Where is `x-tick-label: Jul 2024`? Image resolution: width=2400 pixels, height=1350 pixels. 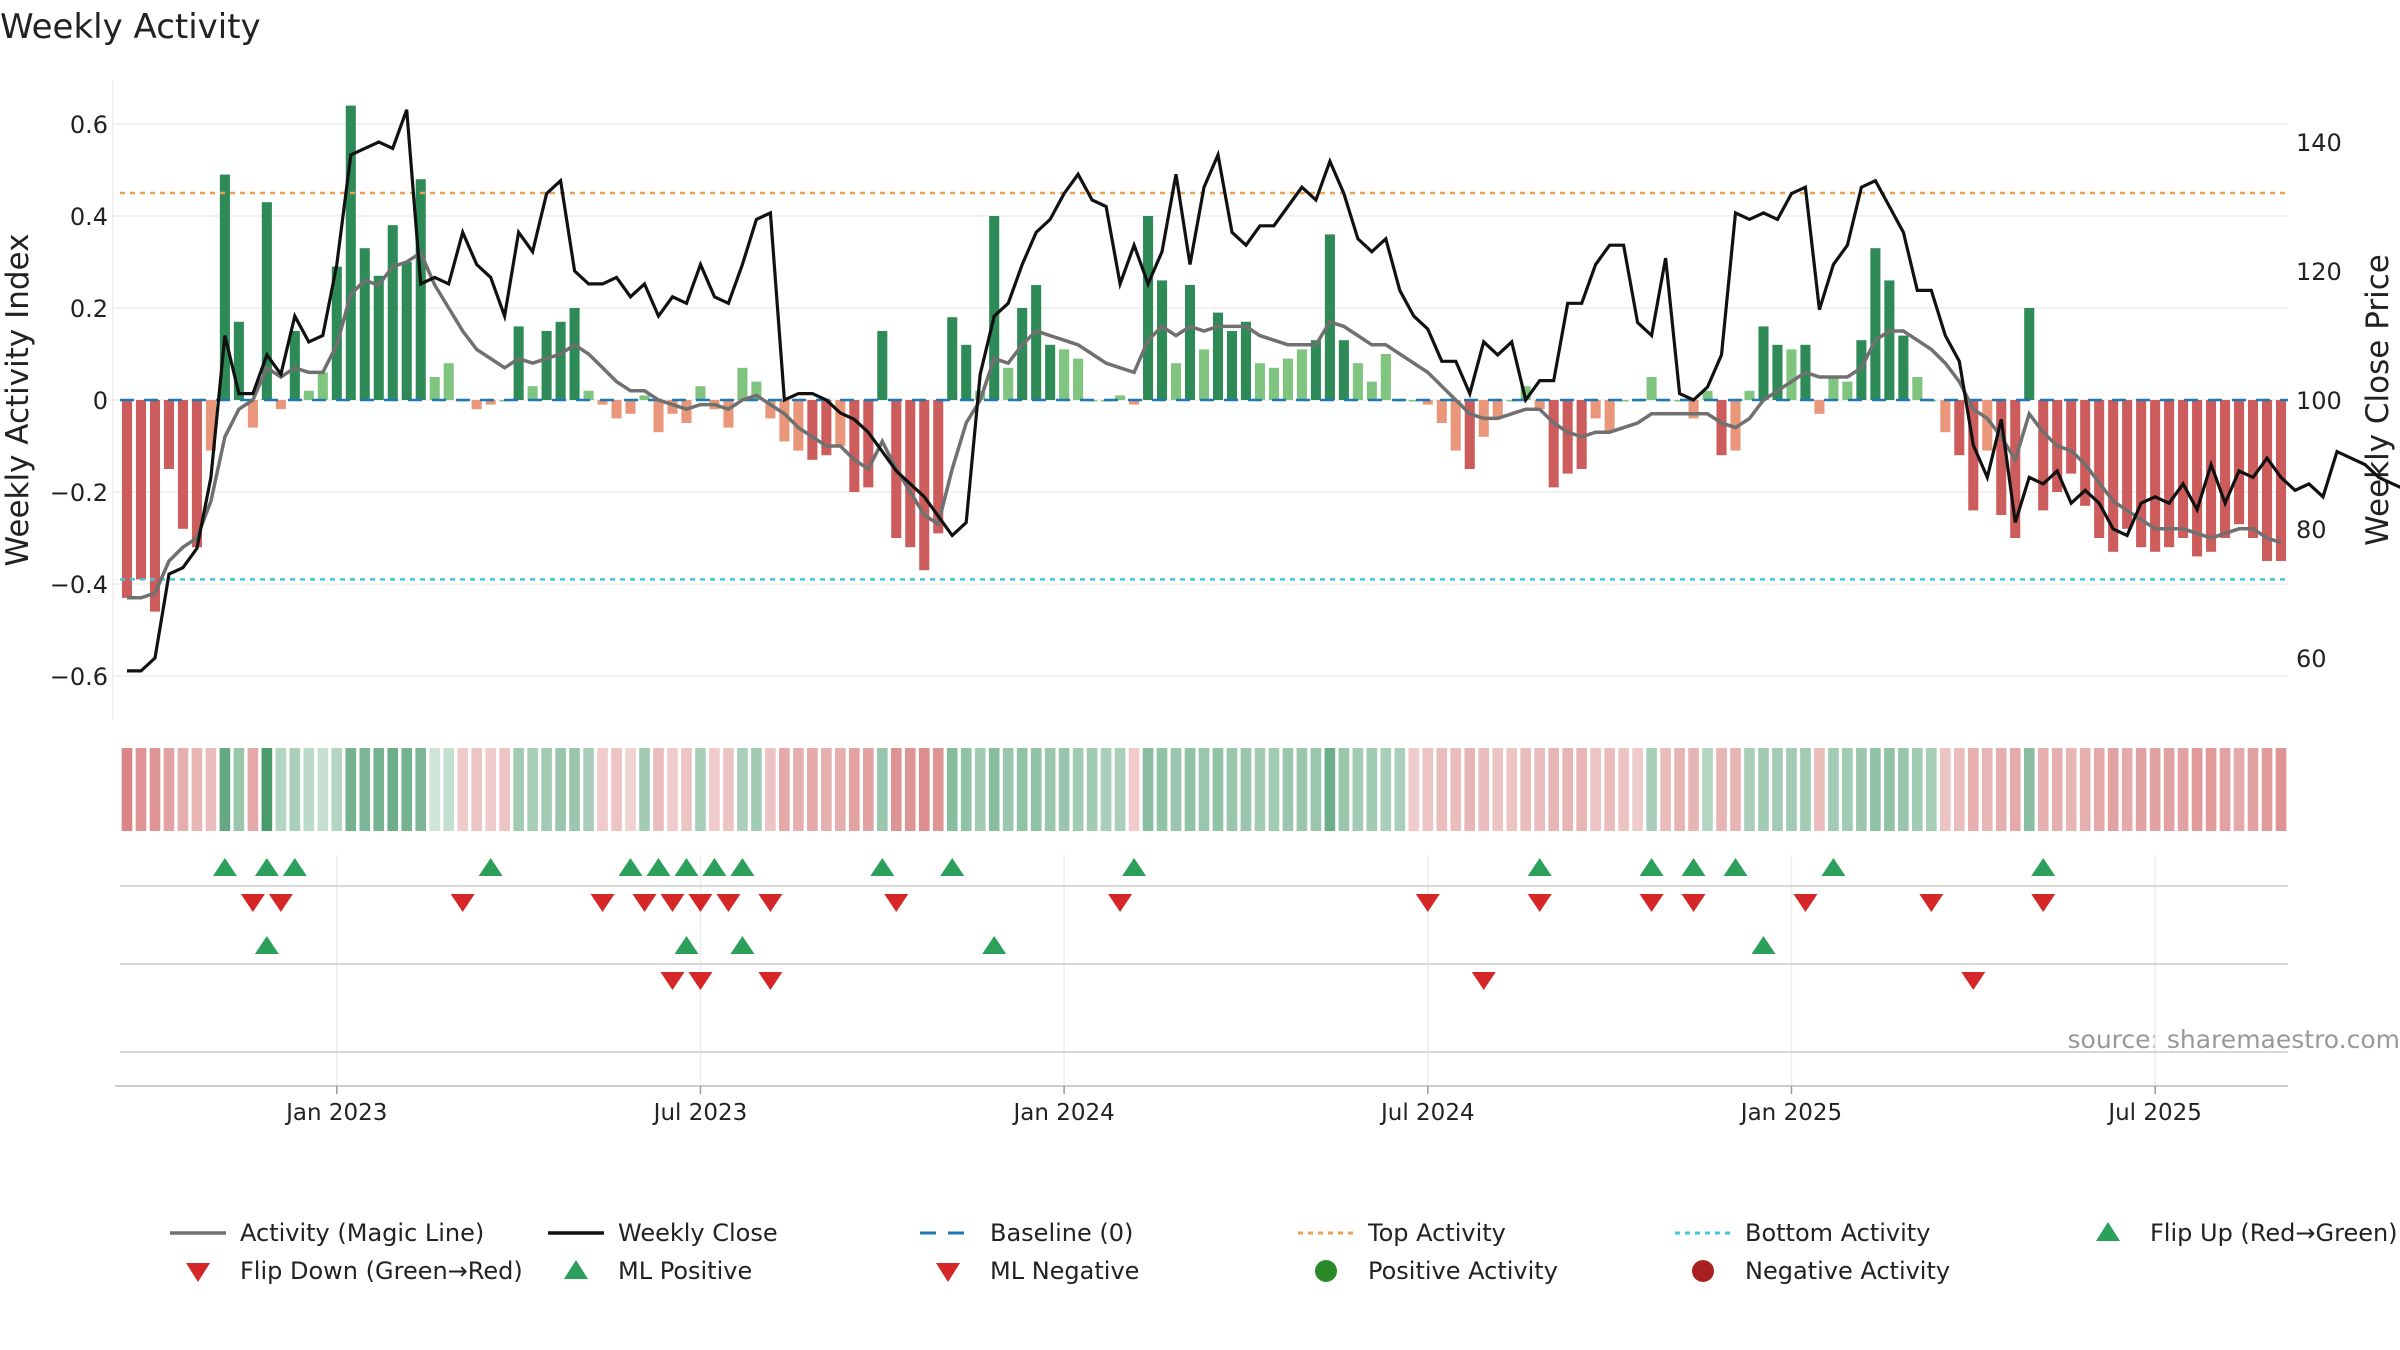 x-tick-label: Jul 2024 is located at coordinates (1427, 1113).